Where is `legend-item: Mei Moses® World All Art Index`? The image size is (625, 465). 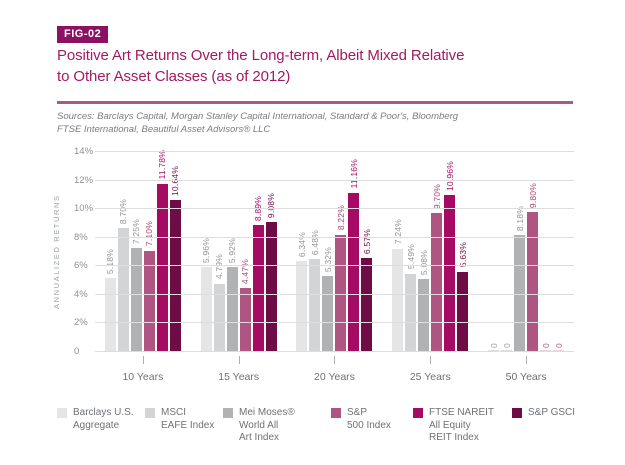 legend-item: Mei Moses® World All Art Index is located at coordinates (277, 426).